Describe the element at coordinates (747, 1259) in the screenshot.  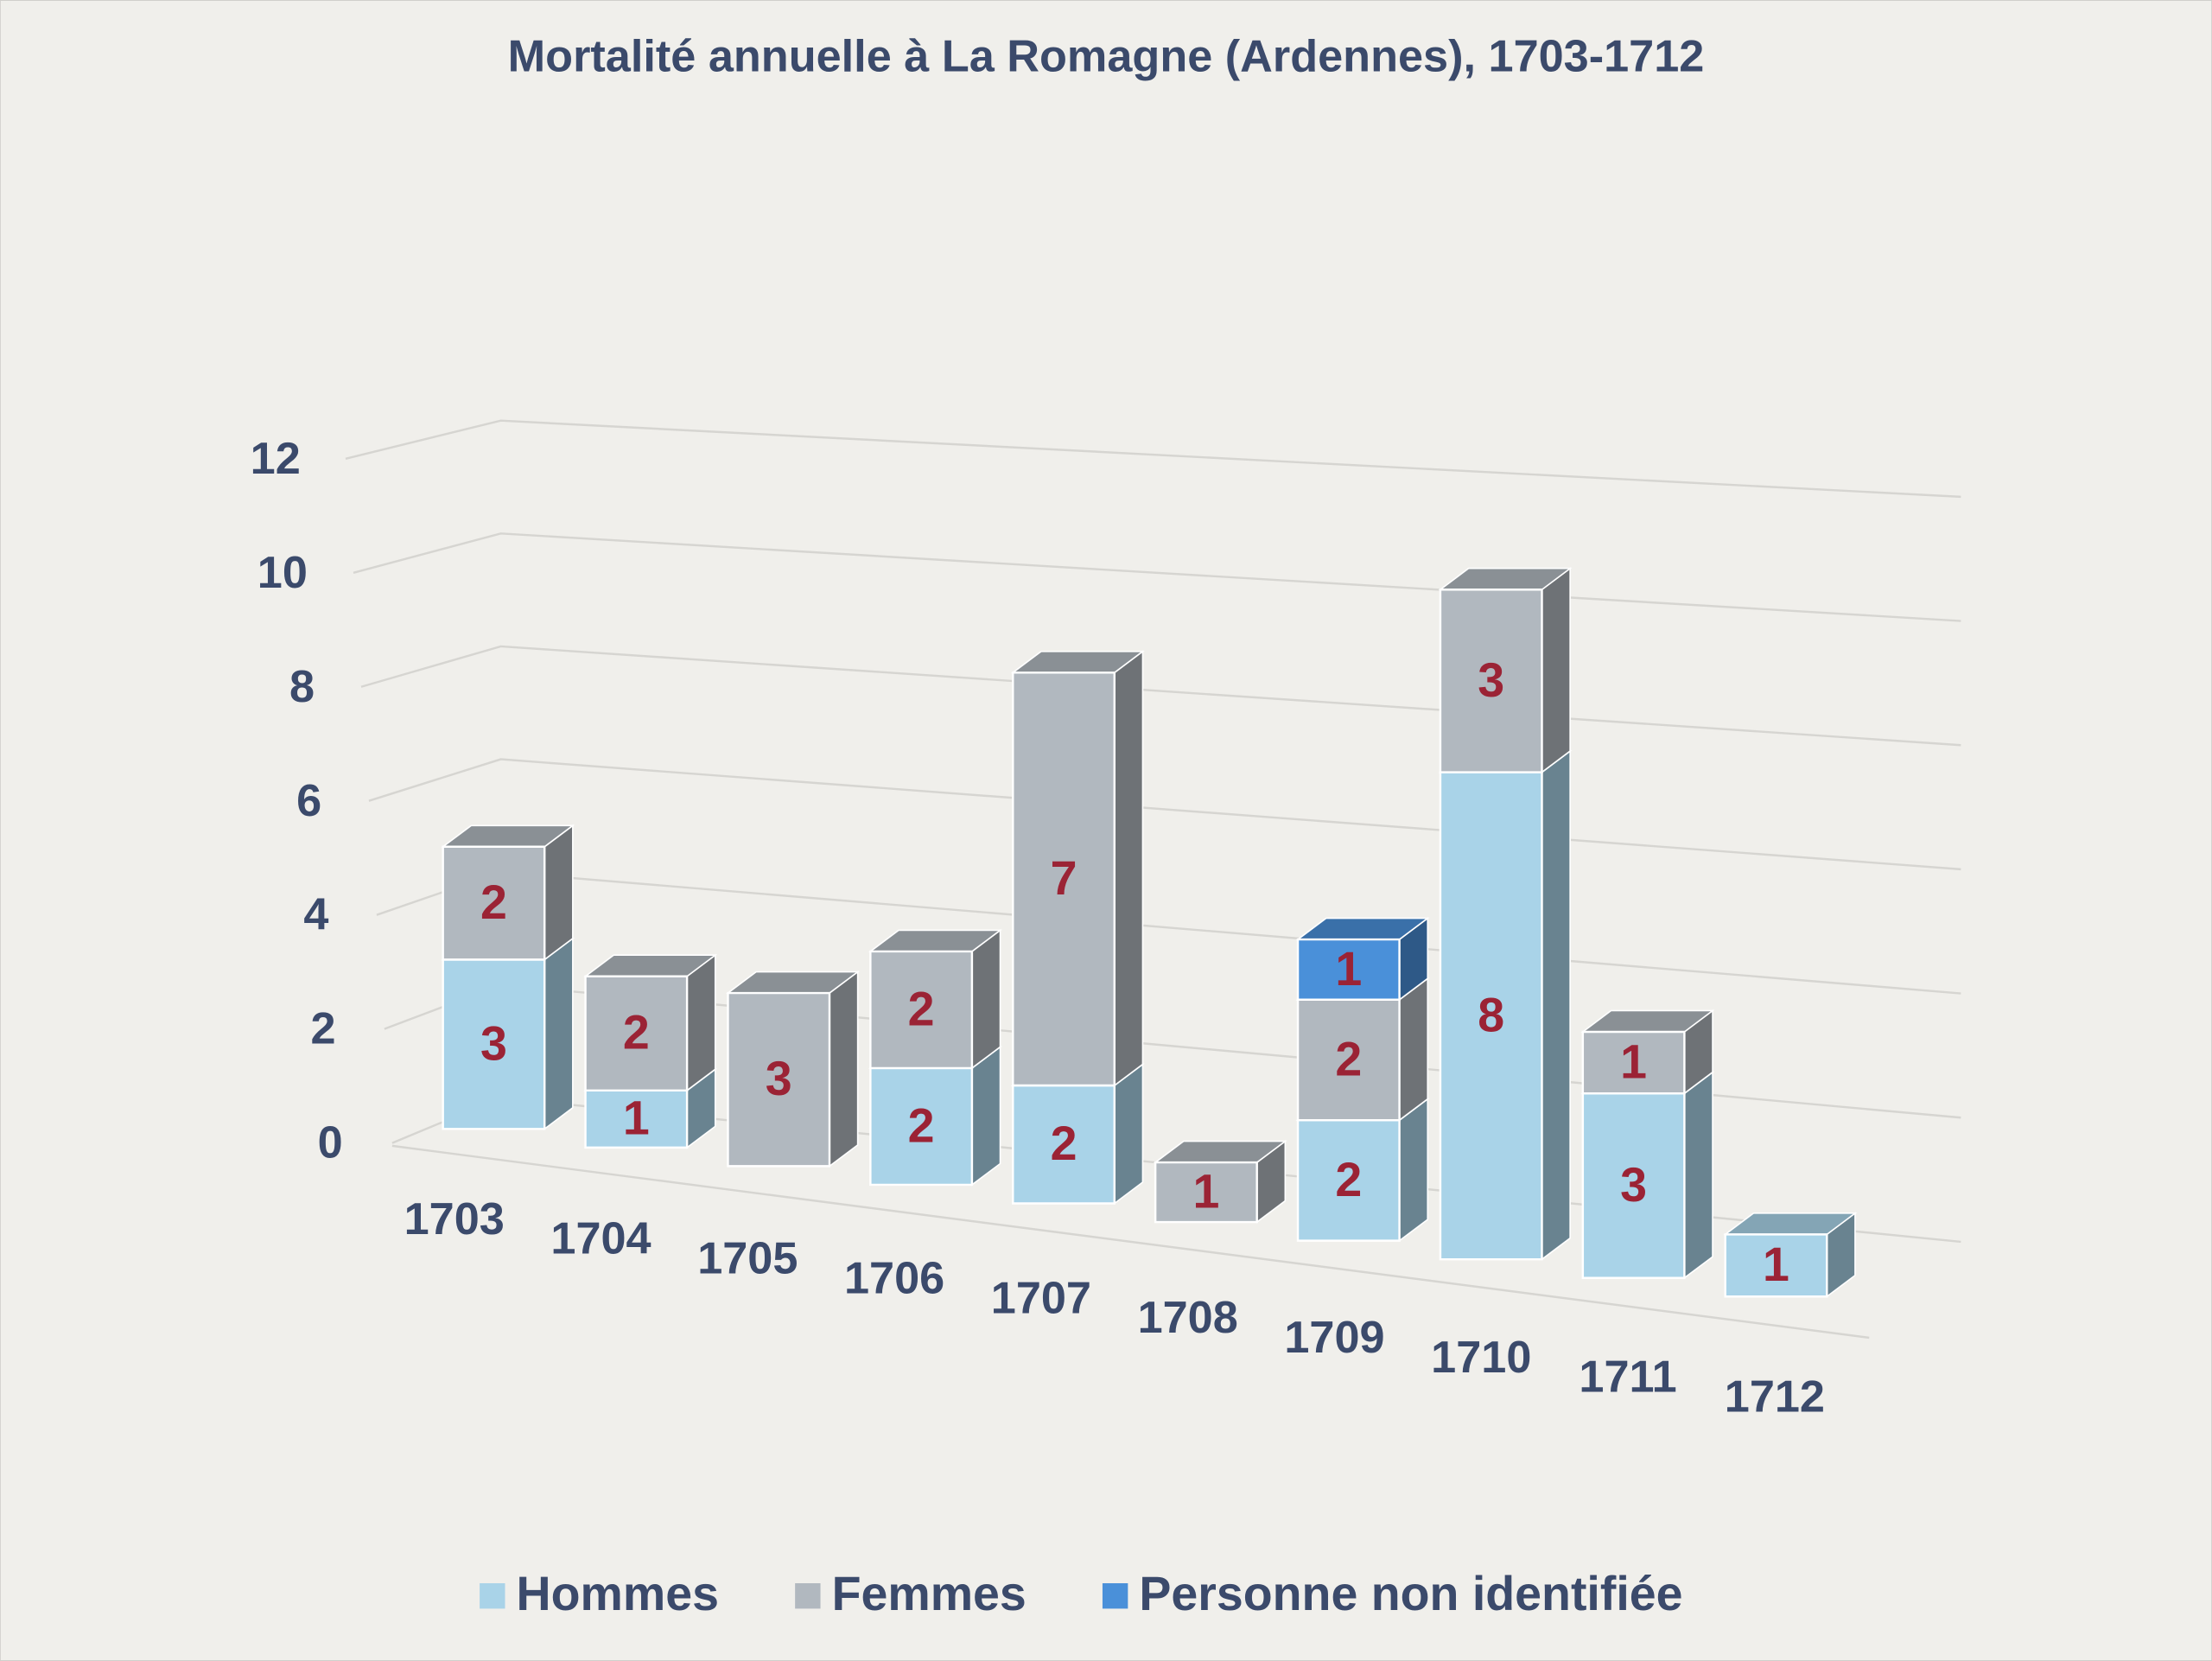
I see `x-tick-label: 1705` at that location.